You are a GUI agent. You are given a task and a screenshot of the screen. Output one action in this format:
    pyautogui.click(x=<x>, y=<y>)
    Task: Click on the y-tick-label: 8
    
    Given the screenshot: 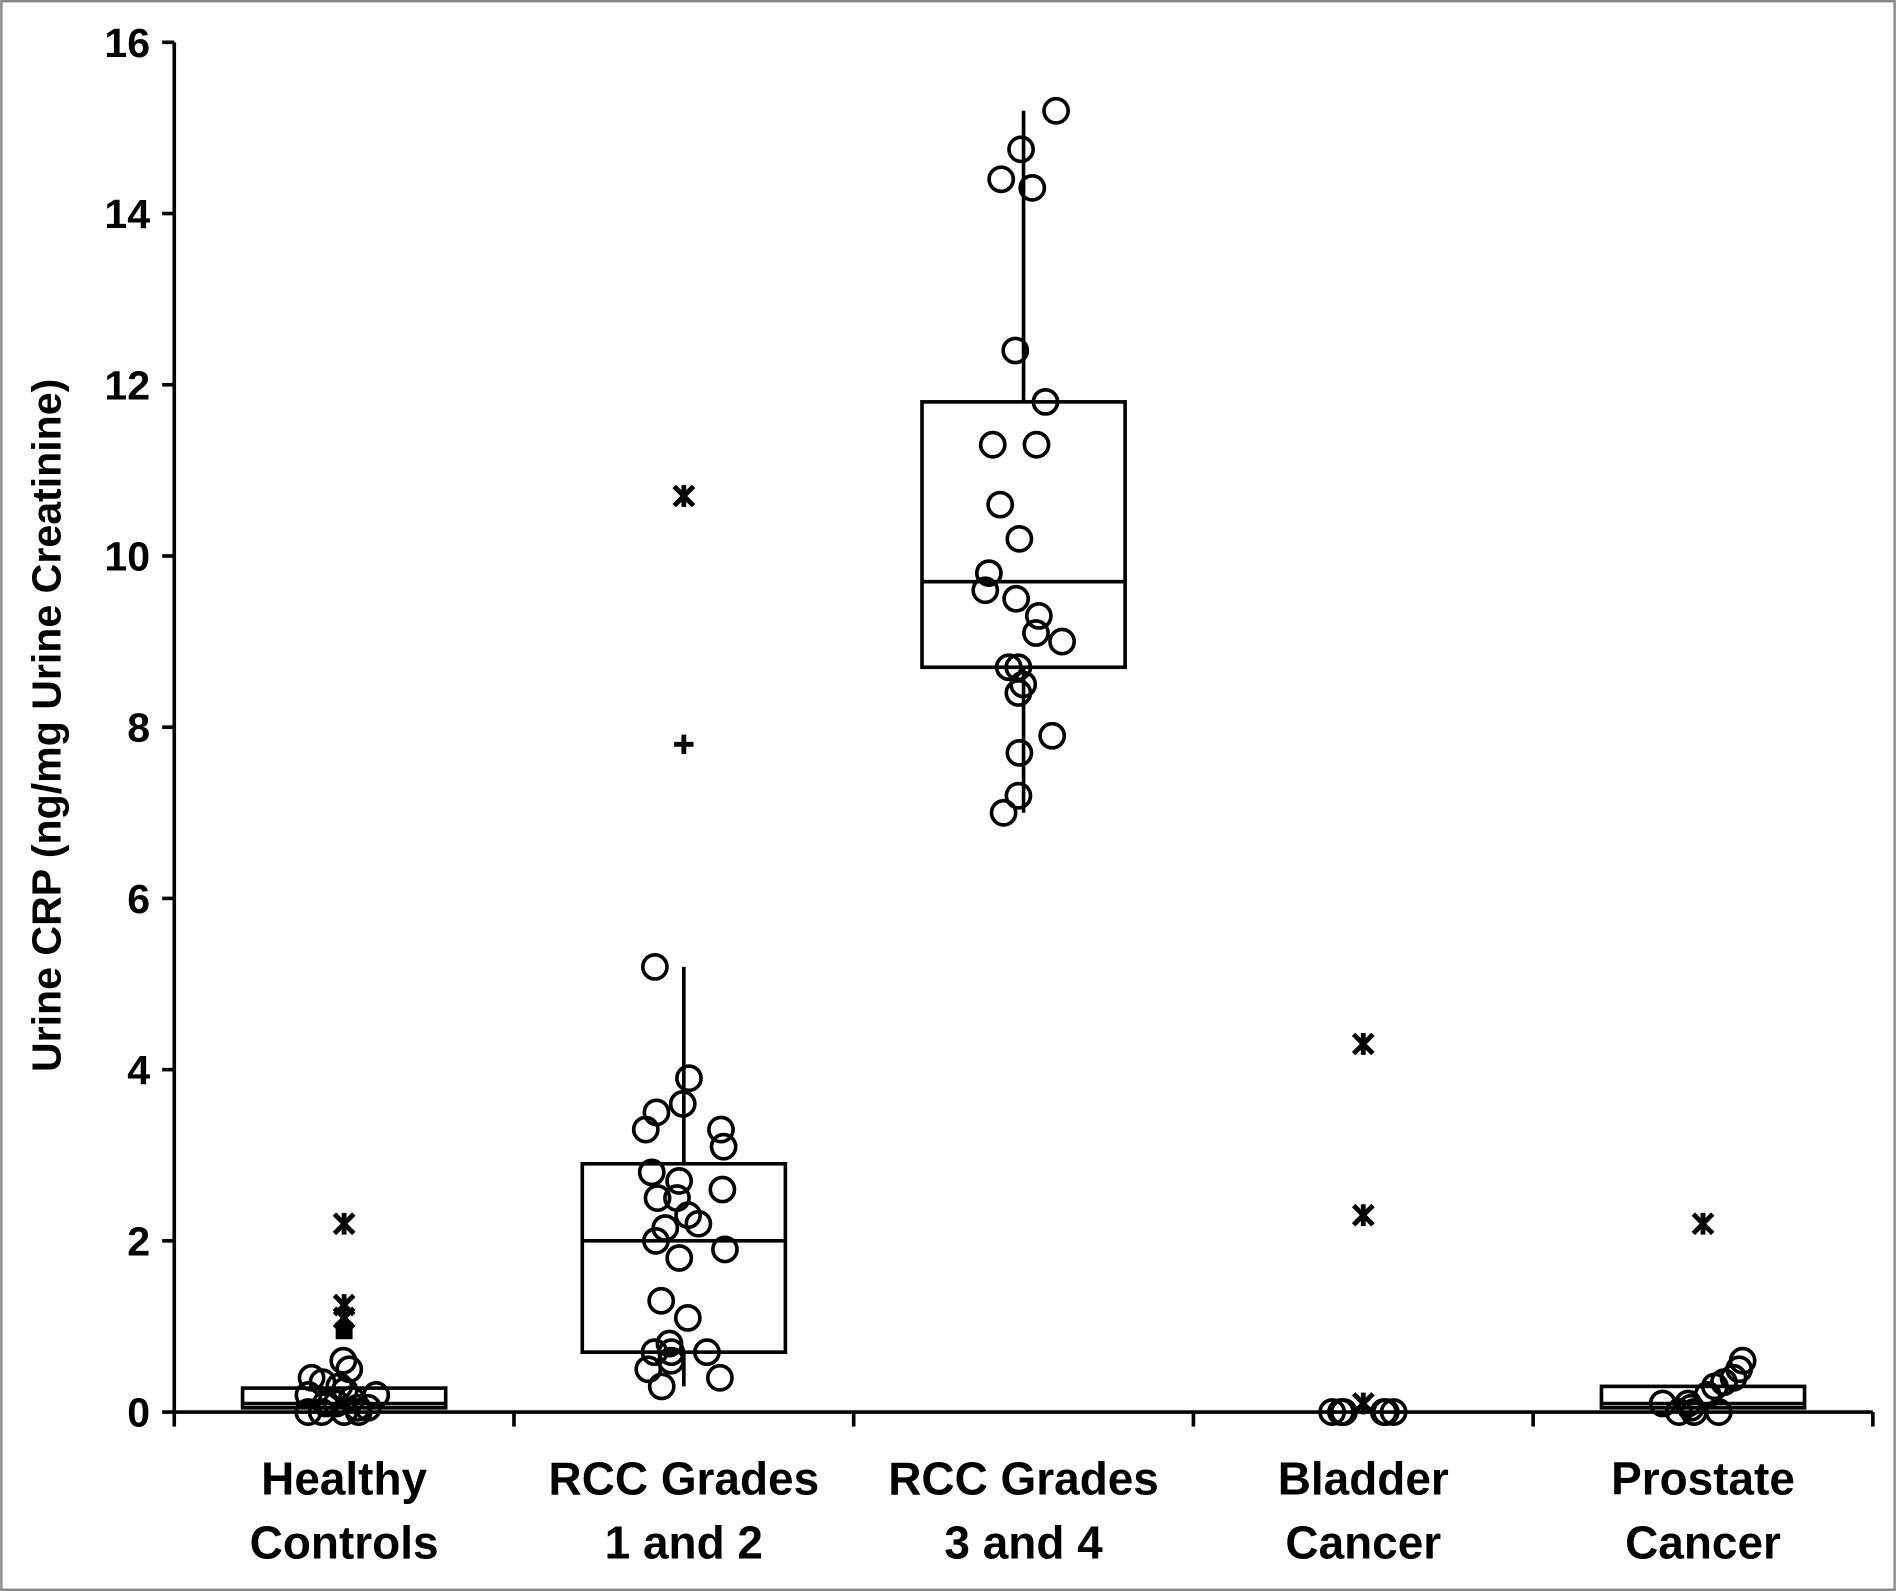 What is the action you would take?
    pyautogui.click(x=138, y=728)
    